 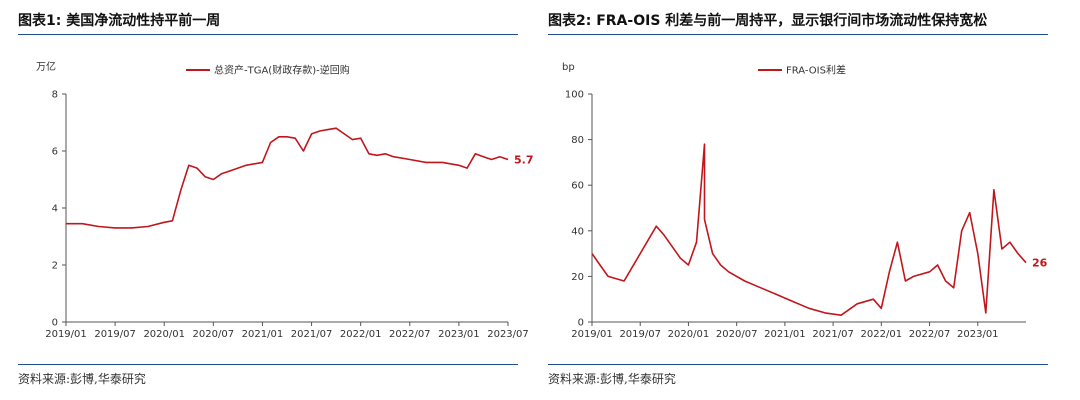 I want to click on end-value-label: 26, so click(x=1040, y=263).